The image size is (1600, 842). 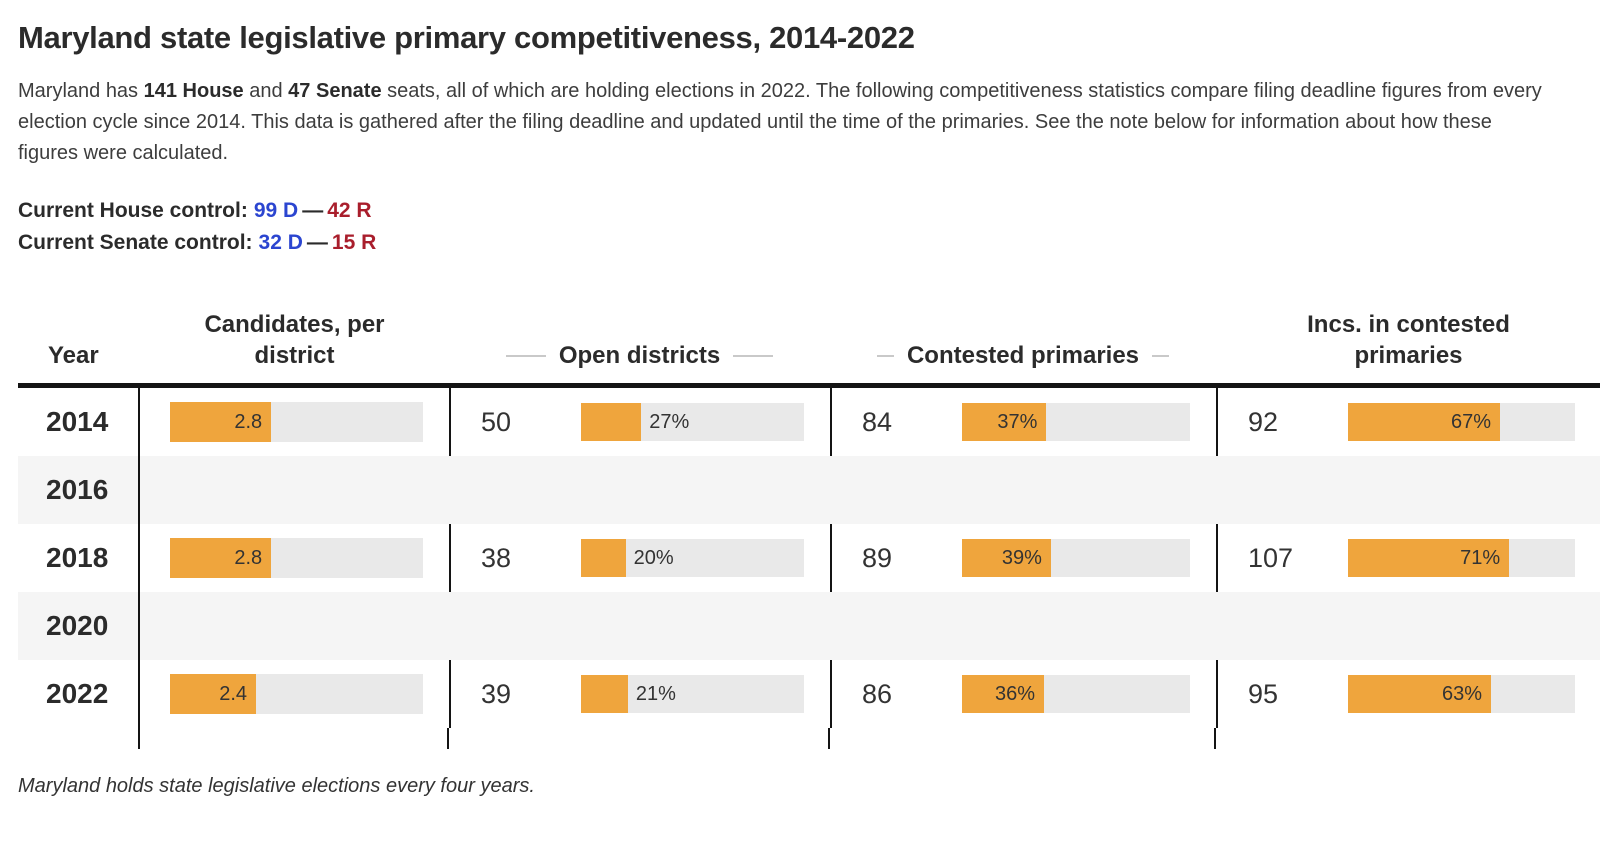 What do you see at coordinates (79, 490) in the screenshot?
I see `year-cell: 2016` at bounding box center [79, 490].